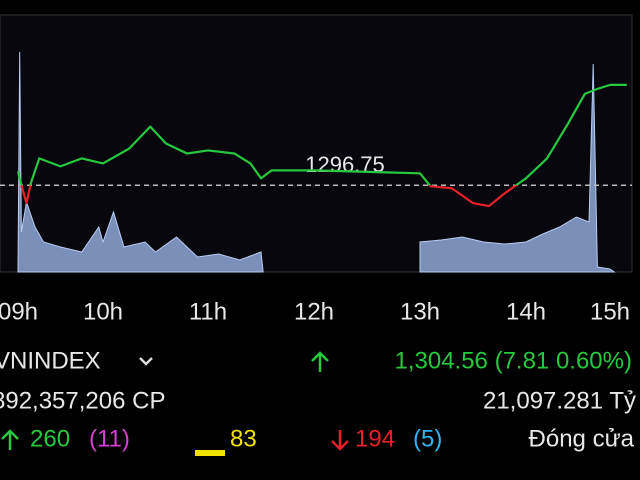  I want to click on declines-floor: (5), so click(427, 438).